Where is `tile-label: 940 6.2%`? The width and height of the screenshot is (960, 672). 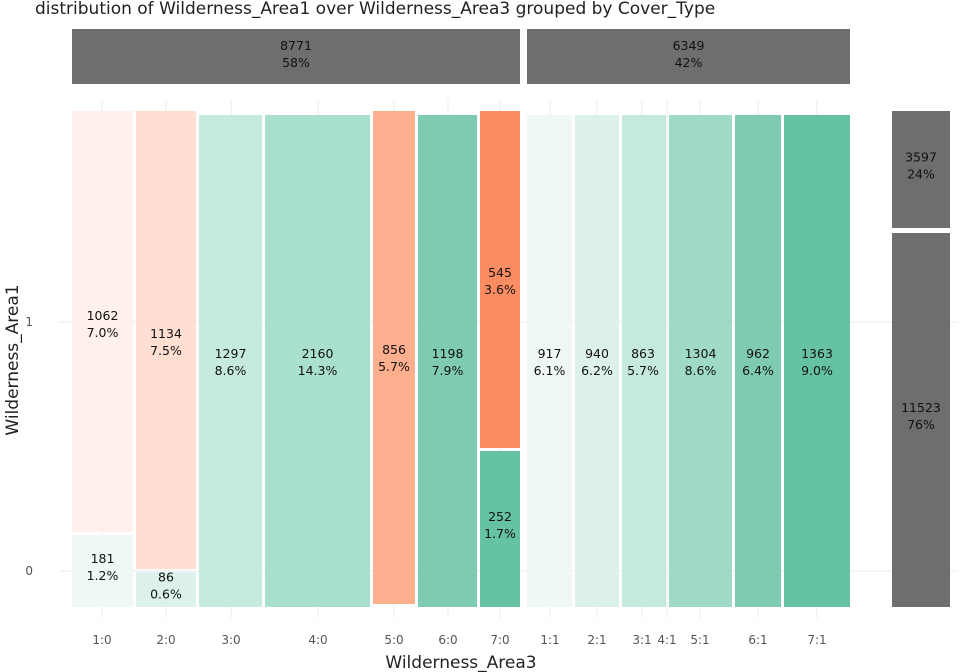 tile-label: 940 6.2% is located at coordinates (597, 362).